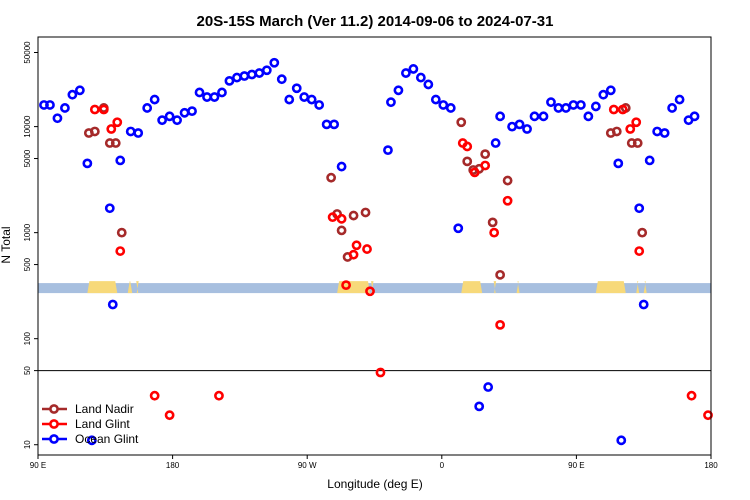 The height and width of the screenshot is (500, 750). What do you see at coordinates (27, 444) in the screenshot?
I see `y-tick-label: 10` at bounding box center [27, 444].